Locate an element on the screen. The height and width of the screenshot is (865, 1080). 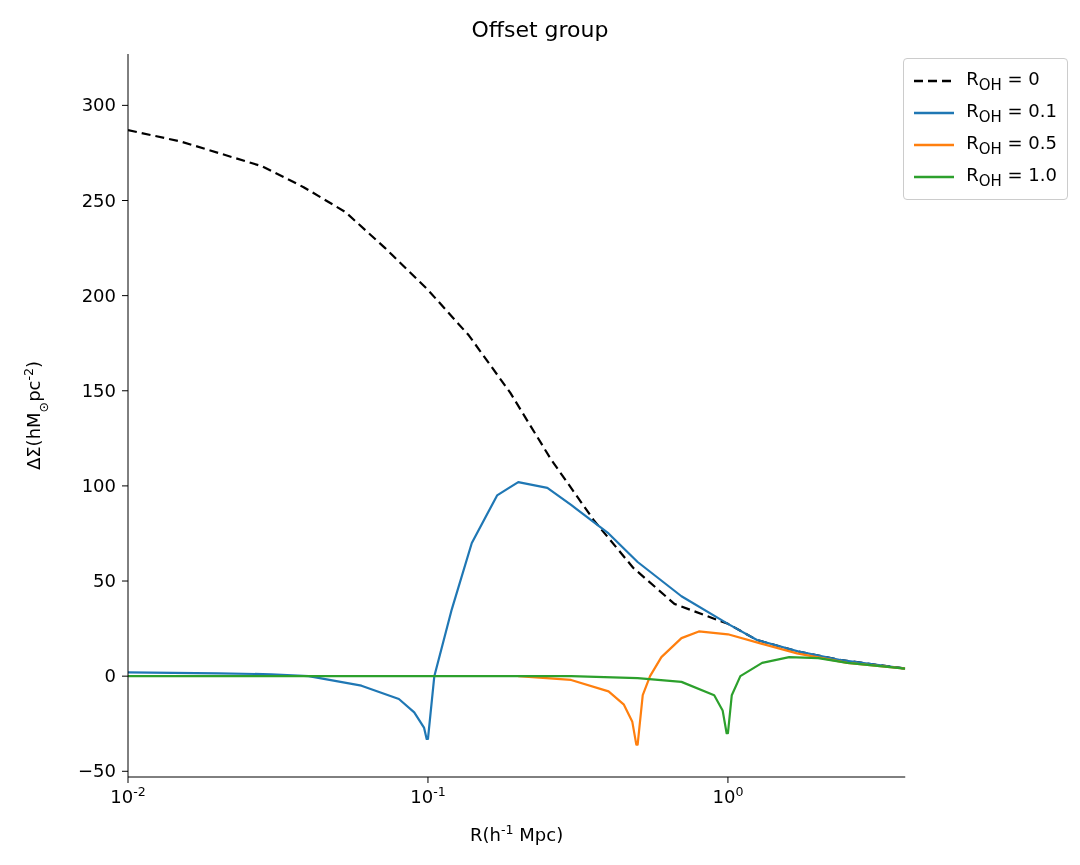
y-tick-label: 300 is located at coordinates (98, 105).